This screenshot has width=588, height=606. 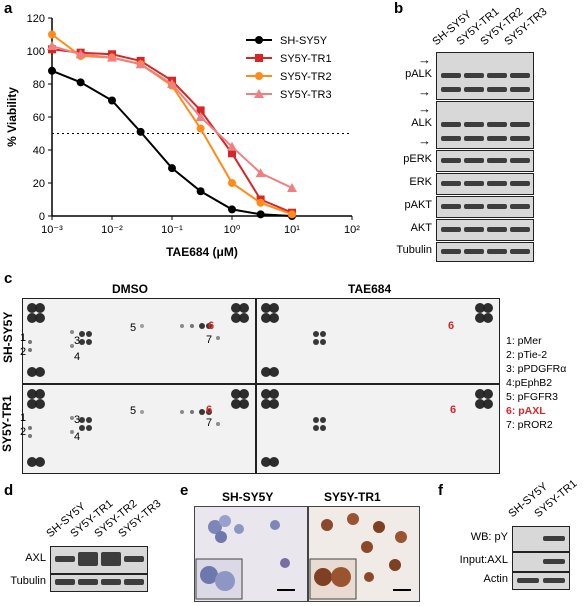 I want to click on blot-b-pAKT, so click(x=485, y=207).